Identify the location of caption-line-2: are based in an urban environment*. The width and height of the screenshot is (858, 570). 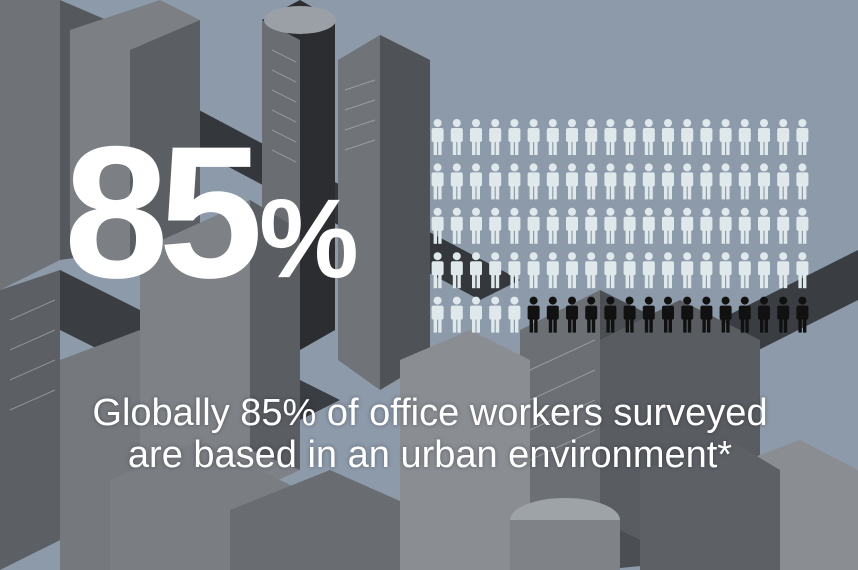
(430, 455).